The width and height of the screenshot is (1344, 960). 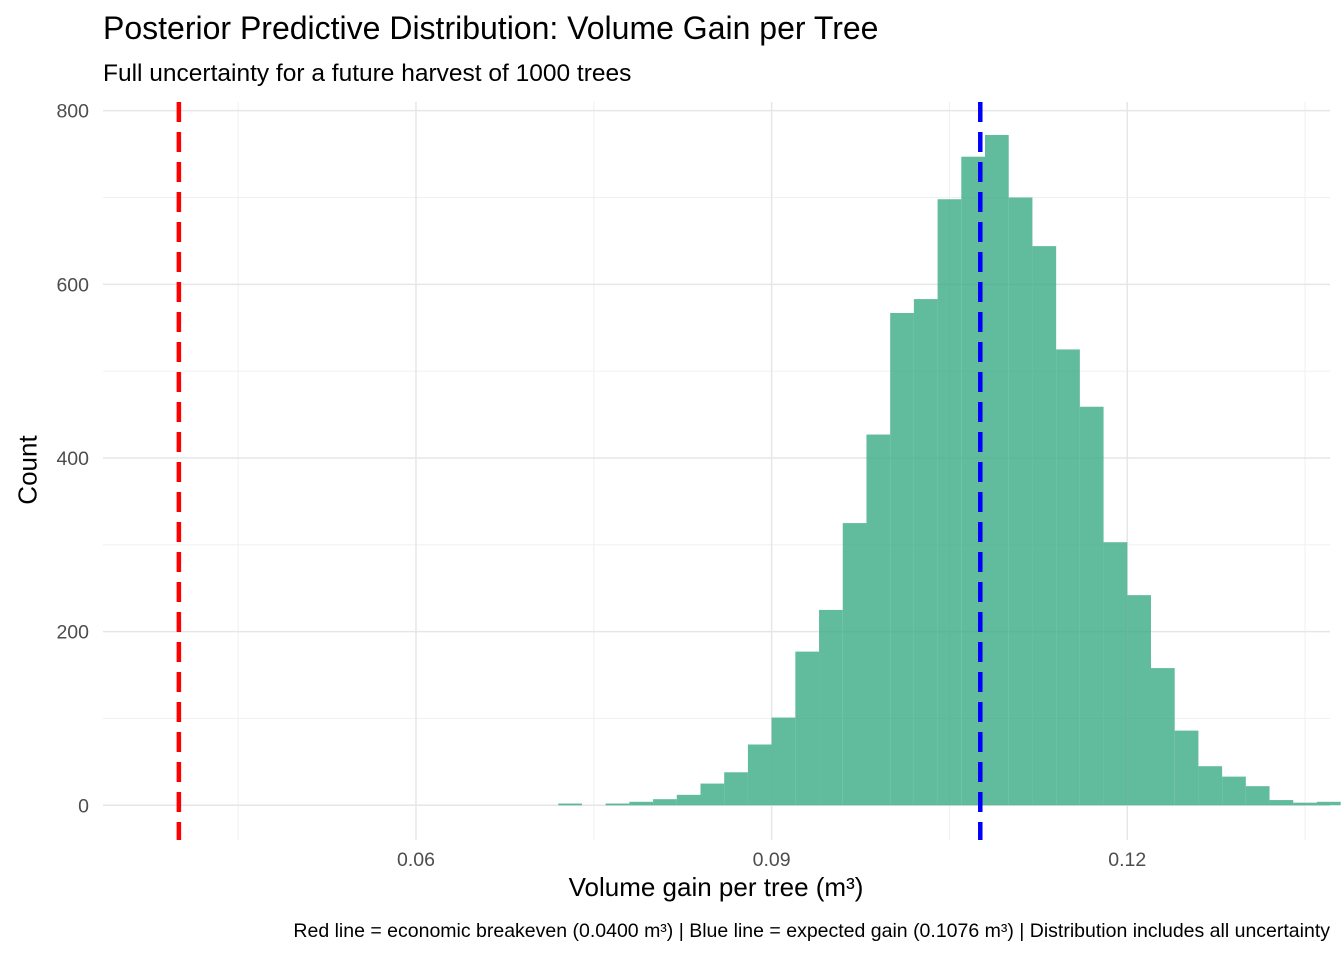 What do you see at coordinates (1127, 860) in the screenshot?
I see `x-tick-label: 0.12` at bounding box center [1127, 860].